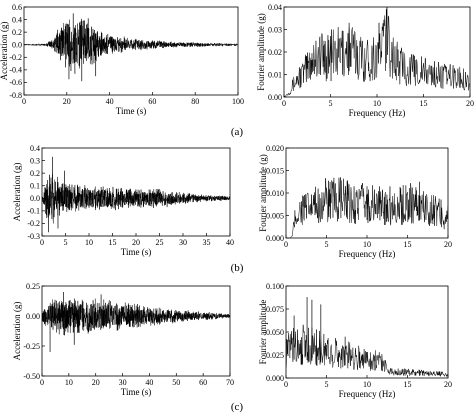 The image size is (474, 414). What do you see at coordinates (31, 376) in the screenshot?
I see `y-tick-label: -0.50` at bounding box center [31, 376].